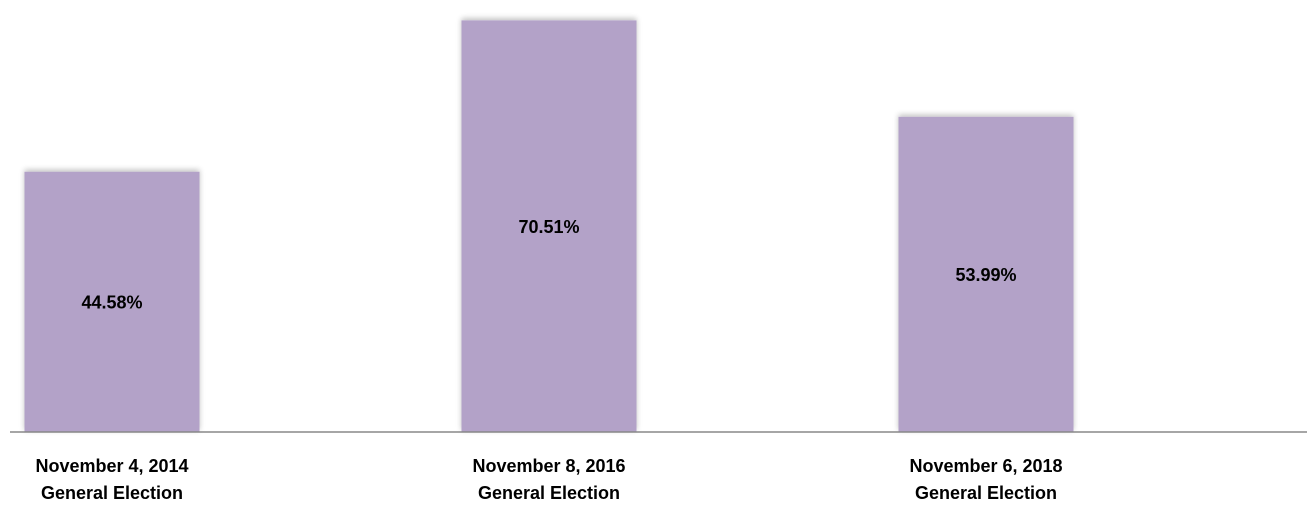 This screenshot has width=1307, height=510. I want to click on value-label: 53.99%, so click(985, 275).